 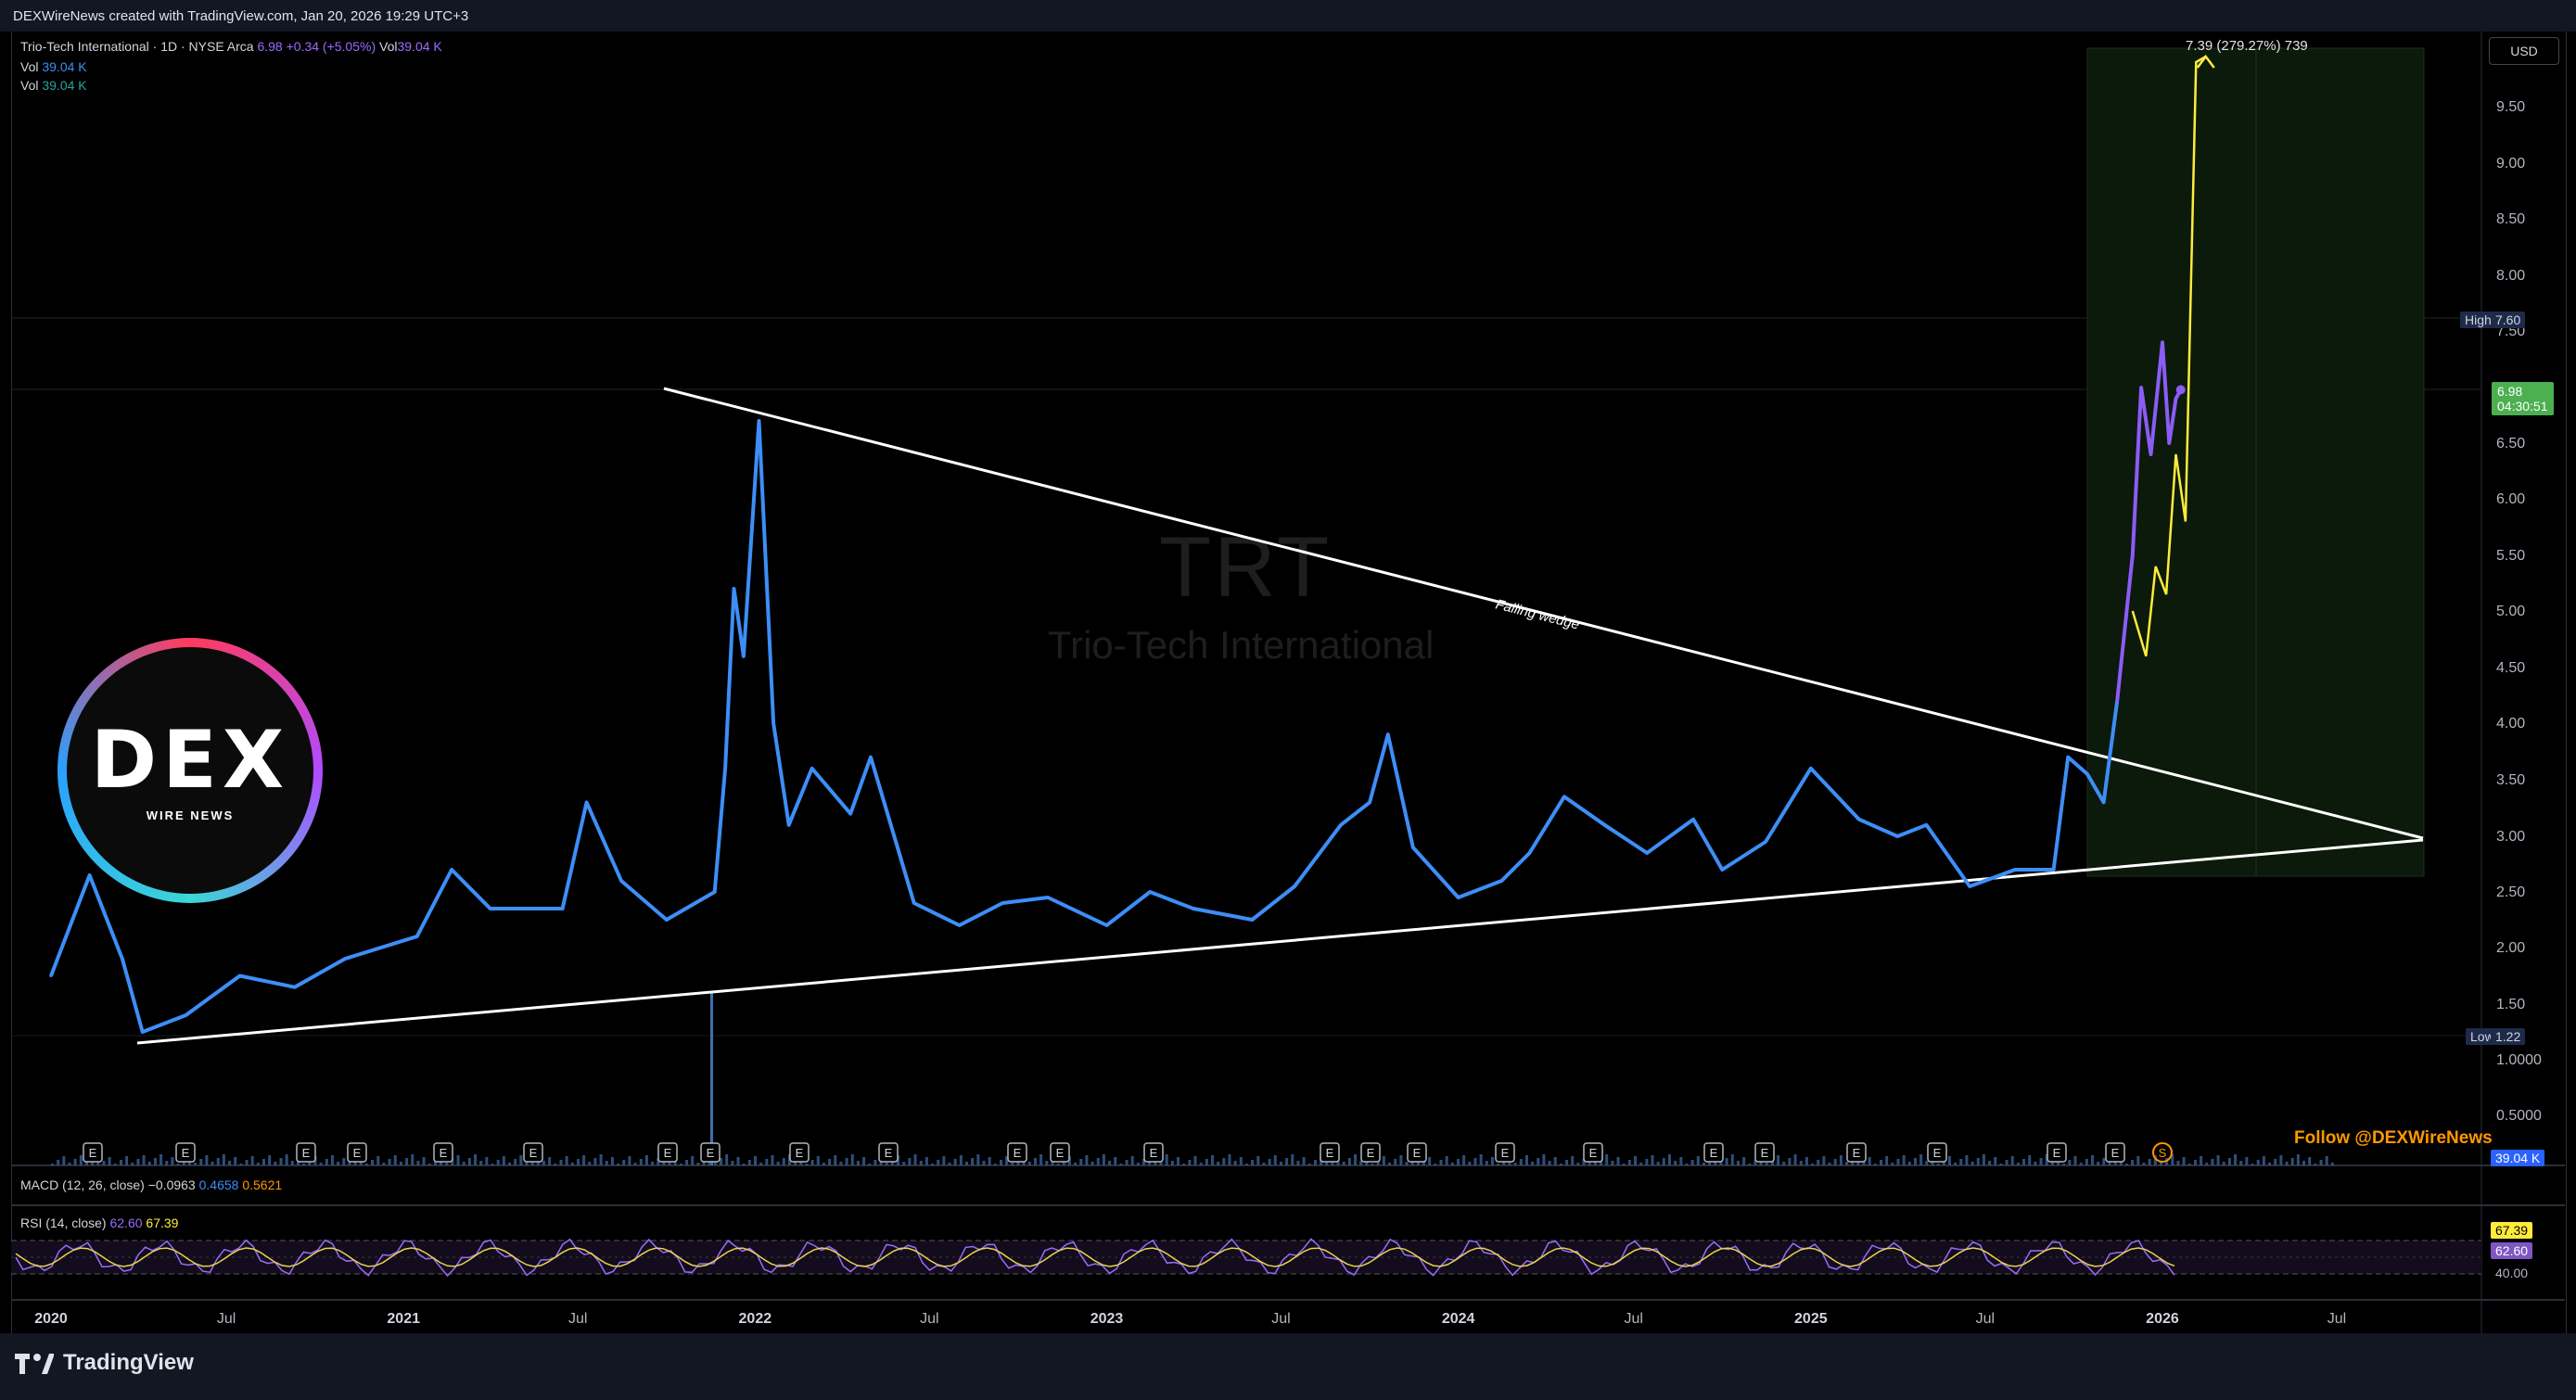 I want to click on target-label: 7.39 (279.27%) 739, so click(x=2247, y=46).